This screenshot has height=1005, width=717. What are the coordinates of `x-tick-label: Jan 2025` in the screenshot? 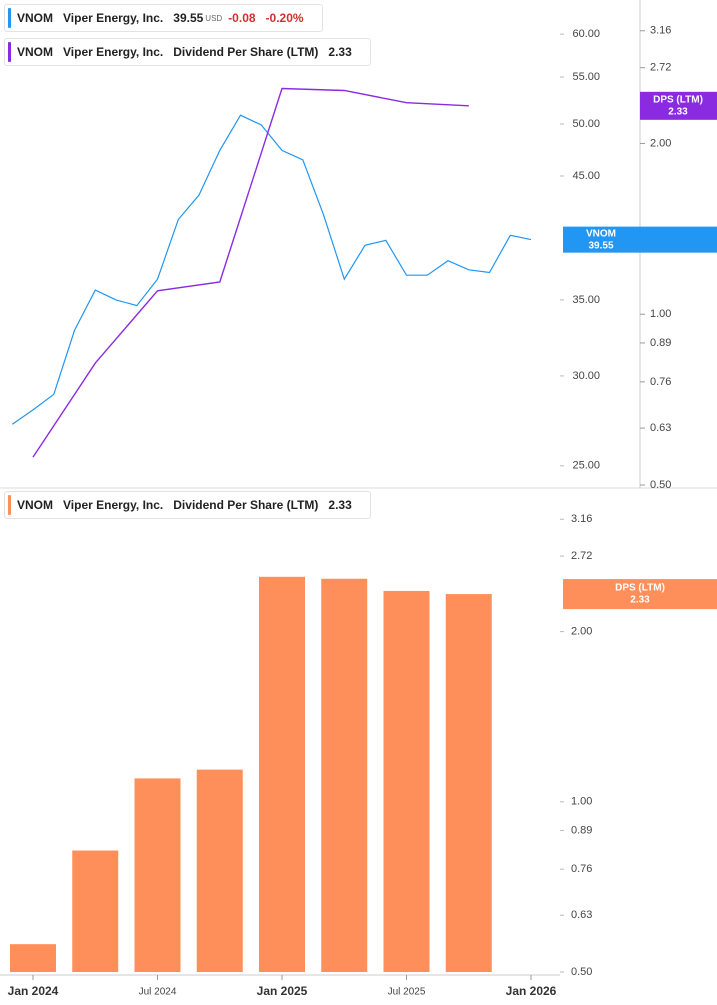 It's located at (282, 991).